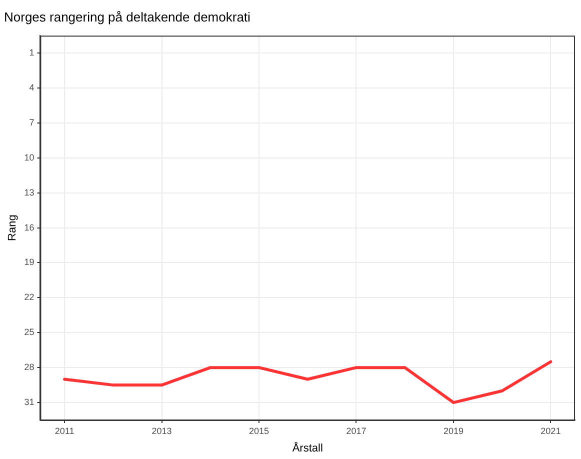 Image resolution: width=581 pixels, height=459 pixels. Describe the element at coordinates (29, 297) in the screenshot. I see `y-tick-label: 22` at that location.